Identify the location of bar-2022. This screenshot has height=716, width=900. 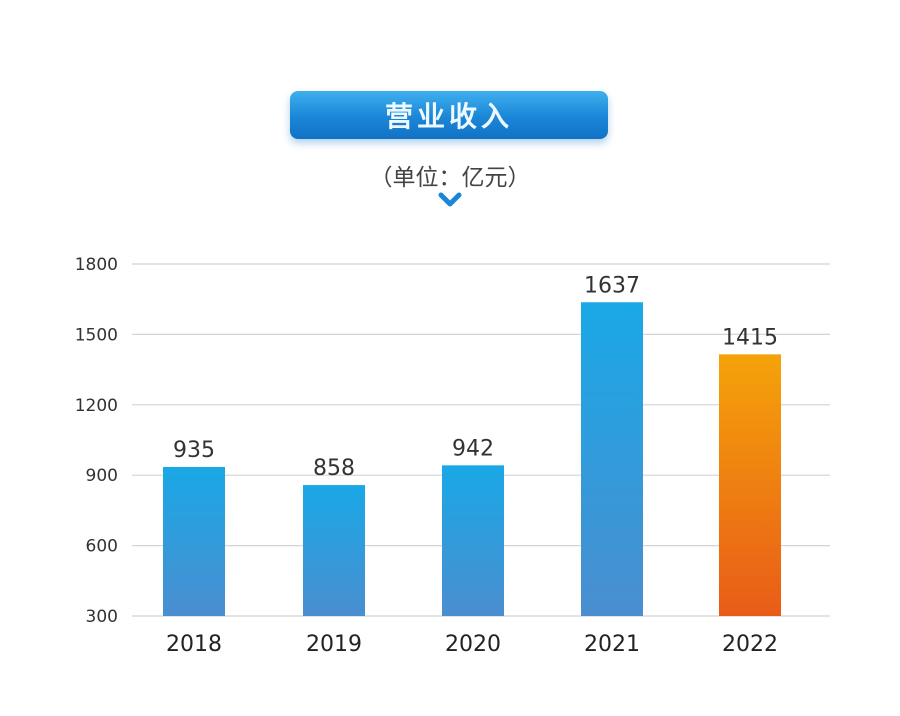
(750, 485).